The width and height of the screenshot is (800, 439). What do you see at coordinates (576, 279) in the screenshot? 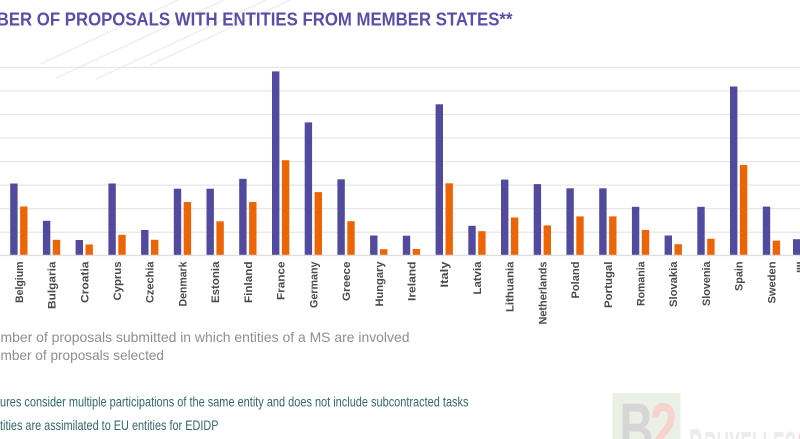
I see `svg-text: Poland` at bounding box center [576, 279].